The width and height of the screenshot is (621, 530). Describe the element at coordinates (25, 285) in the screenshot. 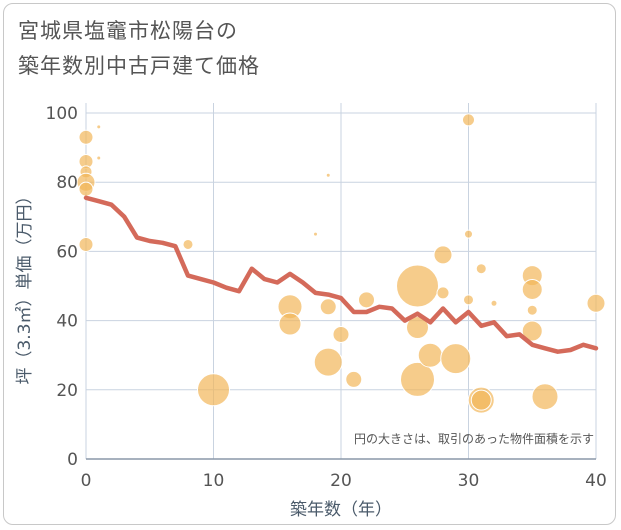

I see `y-axis-label: 坪（3.3㎡）単価（万円）` at that location.